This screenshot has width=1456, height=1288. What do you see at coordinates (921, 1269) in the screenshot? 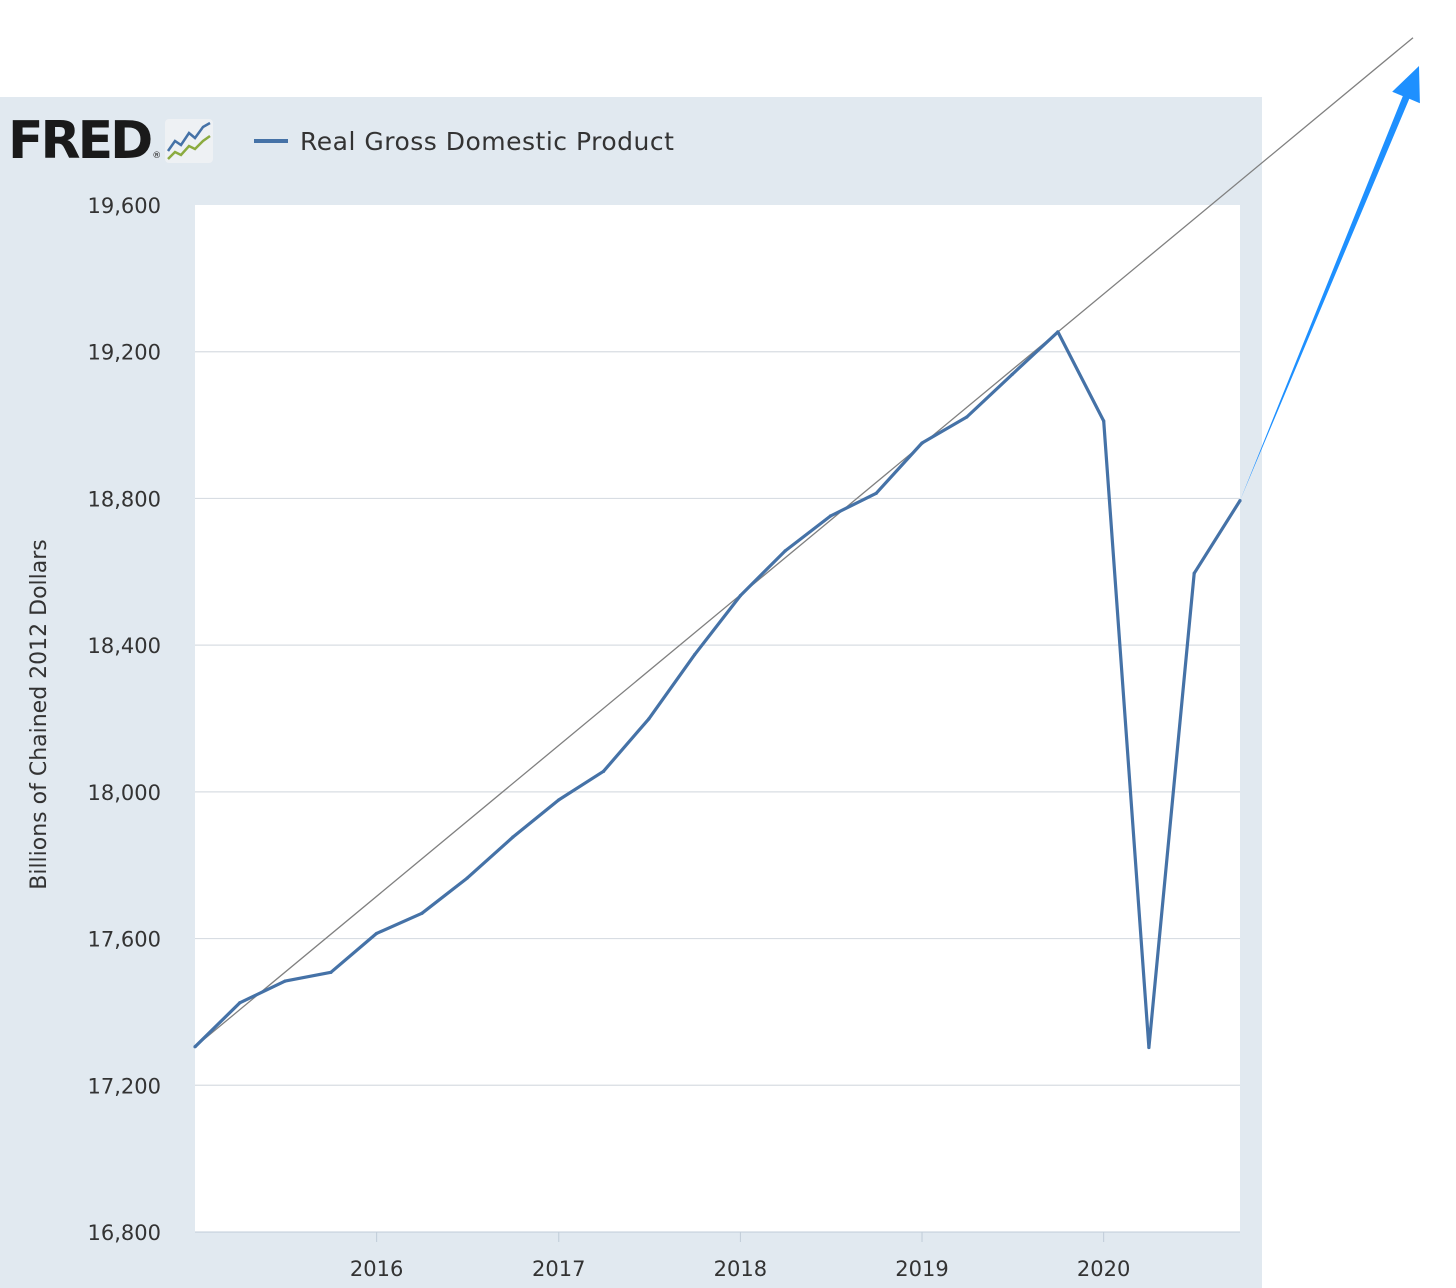
I see `x-tick-label: 2019` at bounding box center [921, 1269].